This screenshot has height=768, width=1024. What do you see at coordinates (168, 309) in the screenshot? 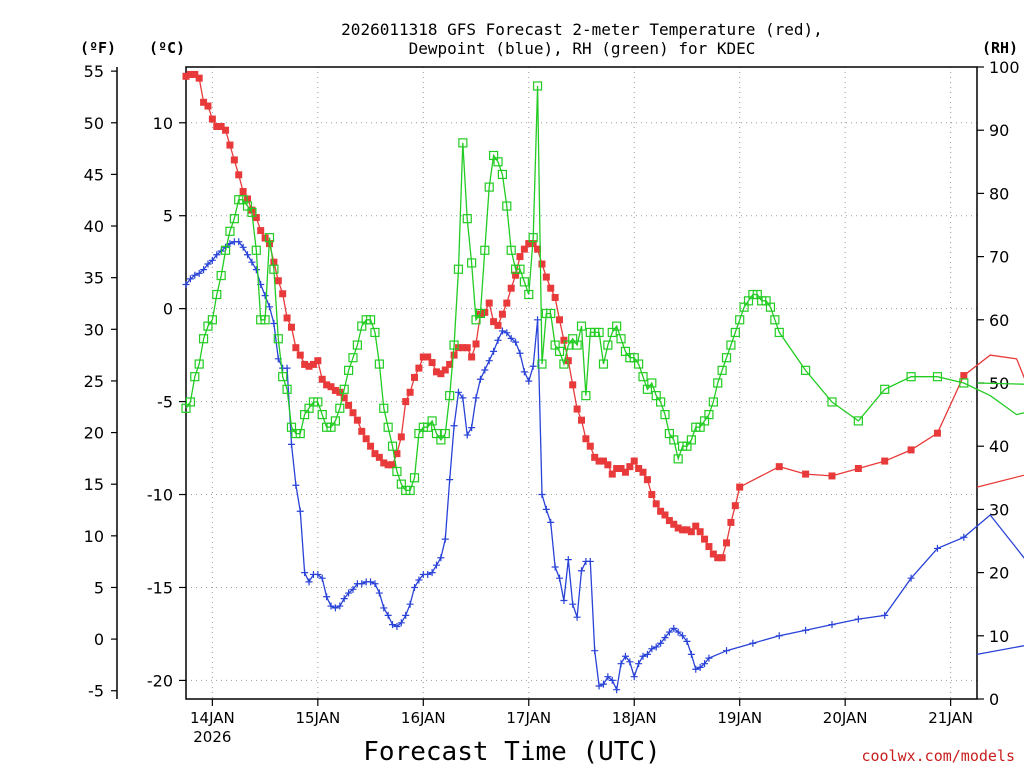
I see `celsius-tick-label: 0` at bounding box center [168, 309].